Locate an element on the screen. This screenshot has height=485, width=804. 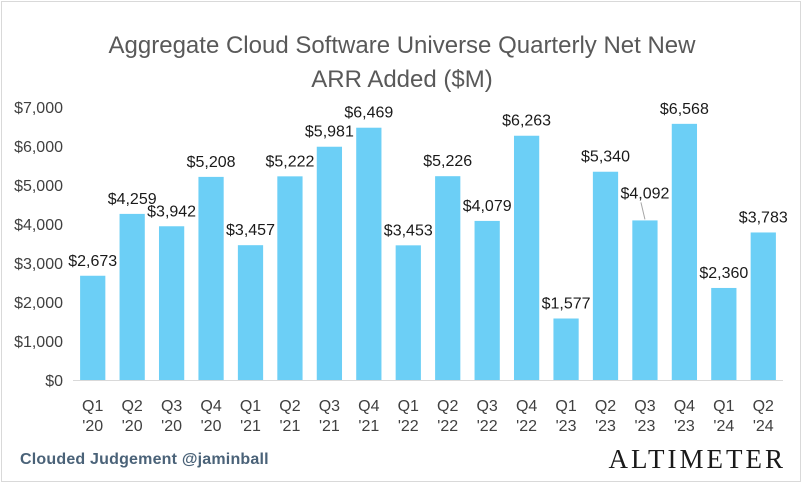
data-label: $6,469 is located at coordinates (368, 113).